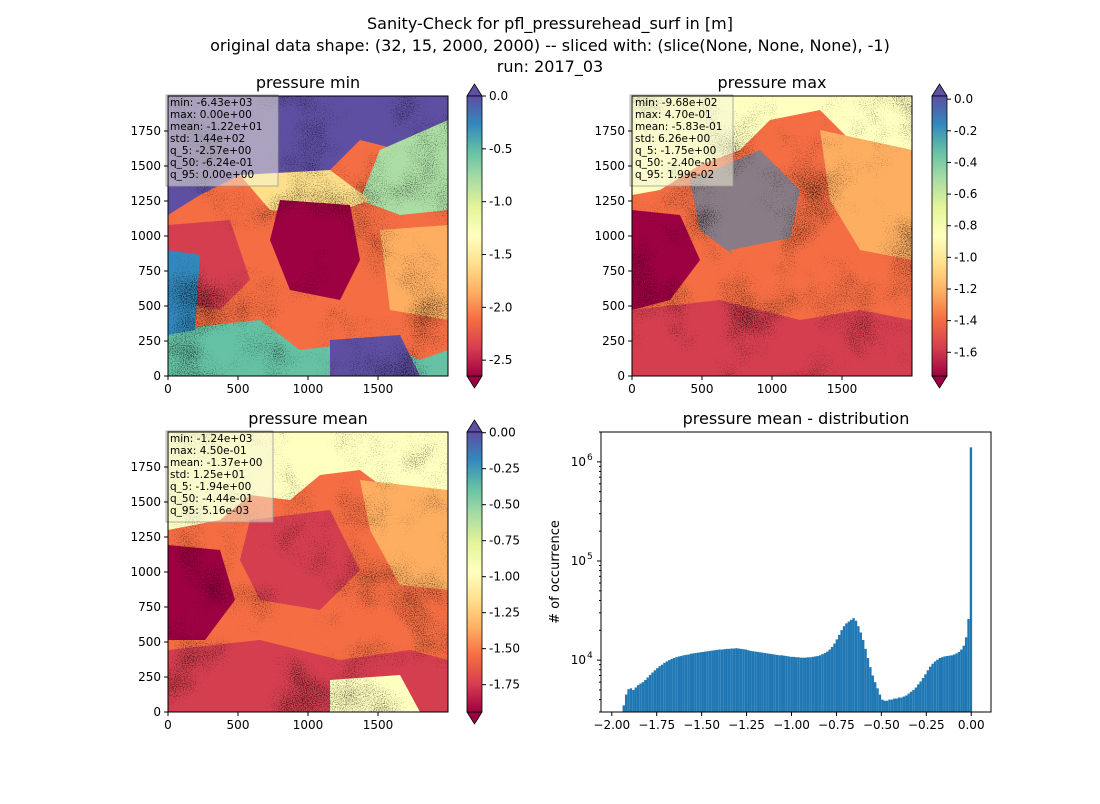 This screenshot has height=804, width=1100. I want to click on stats-box-bg, so click(681, 140).